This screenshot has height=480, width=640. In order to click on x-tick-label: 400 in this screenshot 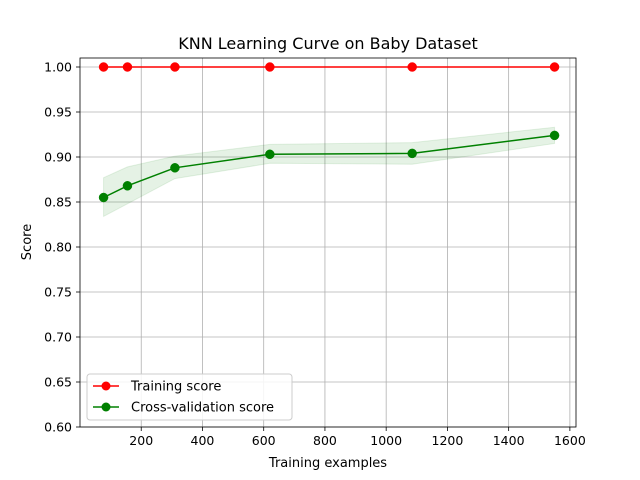, I will do `click(203, 440)`.